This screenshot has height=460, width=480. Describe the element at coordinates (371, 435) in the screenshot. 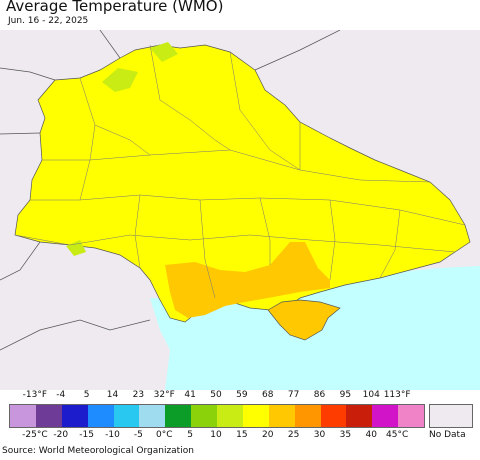

I see `celsius-tick: 40` at that location.